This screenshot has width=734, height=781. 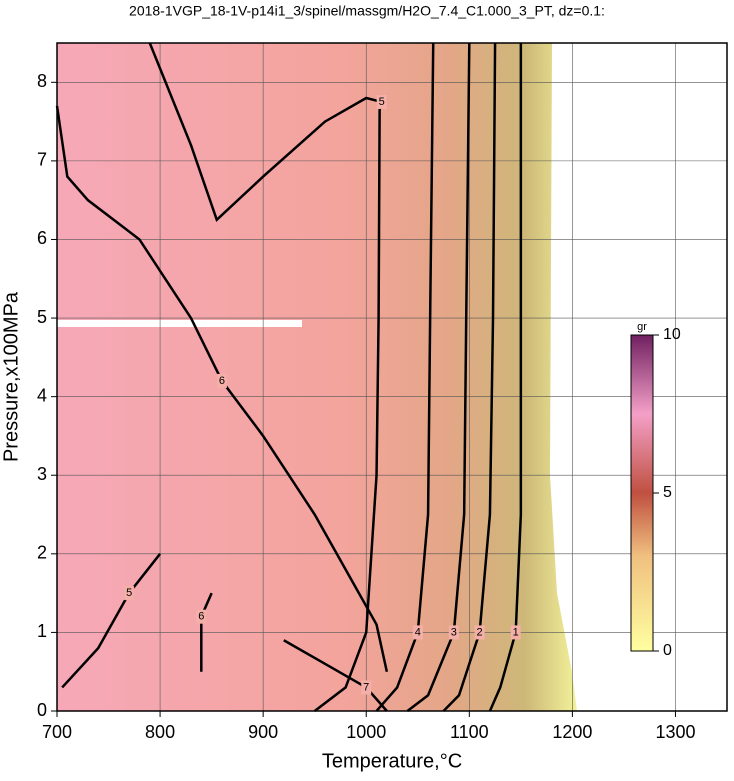 I want to click on y-tick-label: 0, so click(x=42, y=710).